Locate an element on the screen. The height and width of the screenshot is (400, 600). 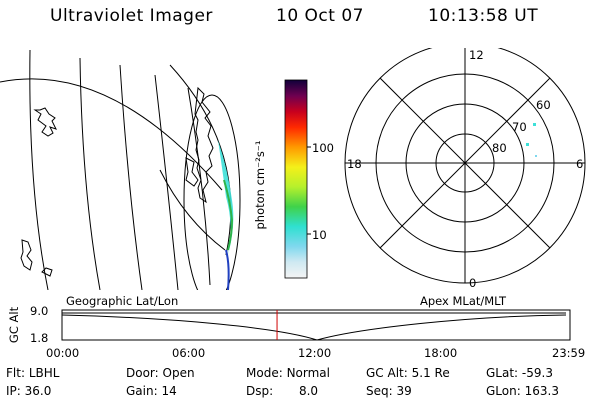
orbit-frame is located at coordinates (316, 325).